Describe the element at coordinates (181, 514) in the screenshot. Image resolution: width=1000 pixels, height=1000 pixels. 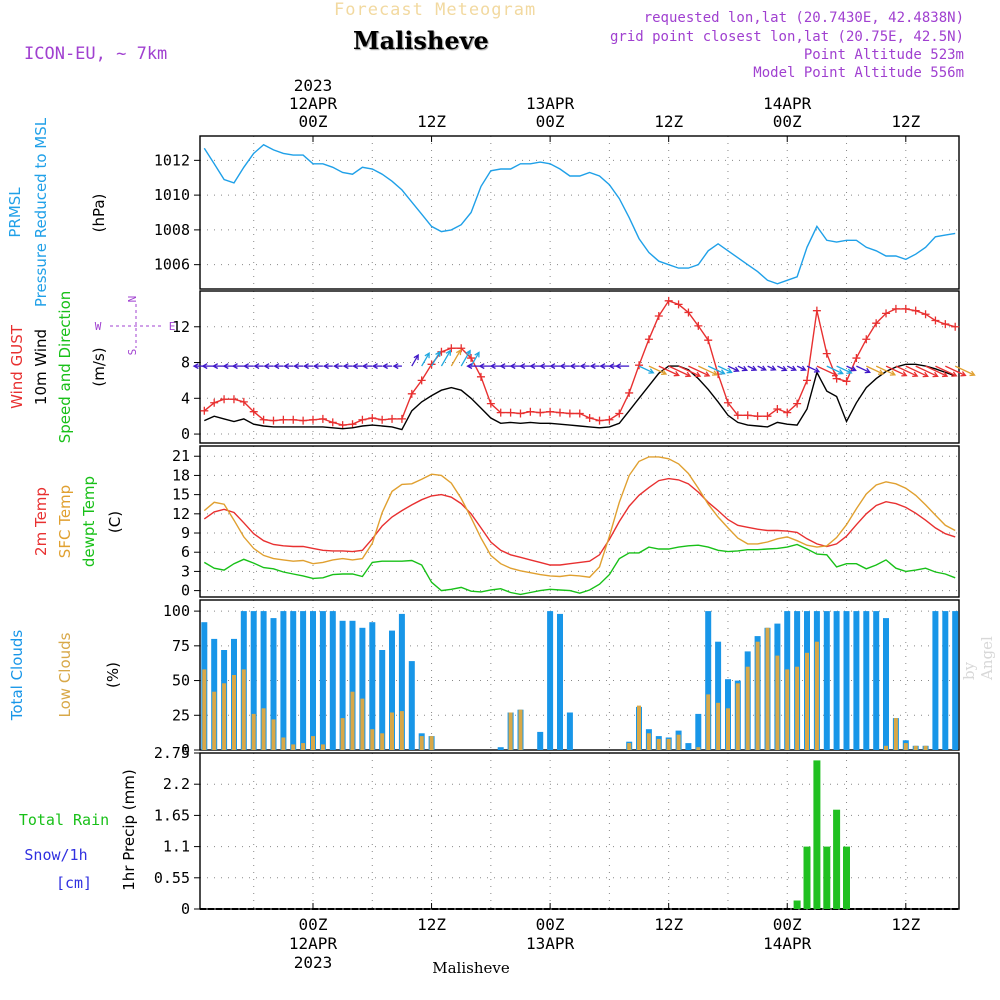
I see `y-tick-label: 12` at that location.